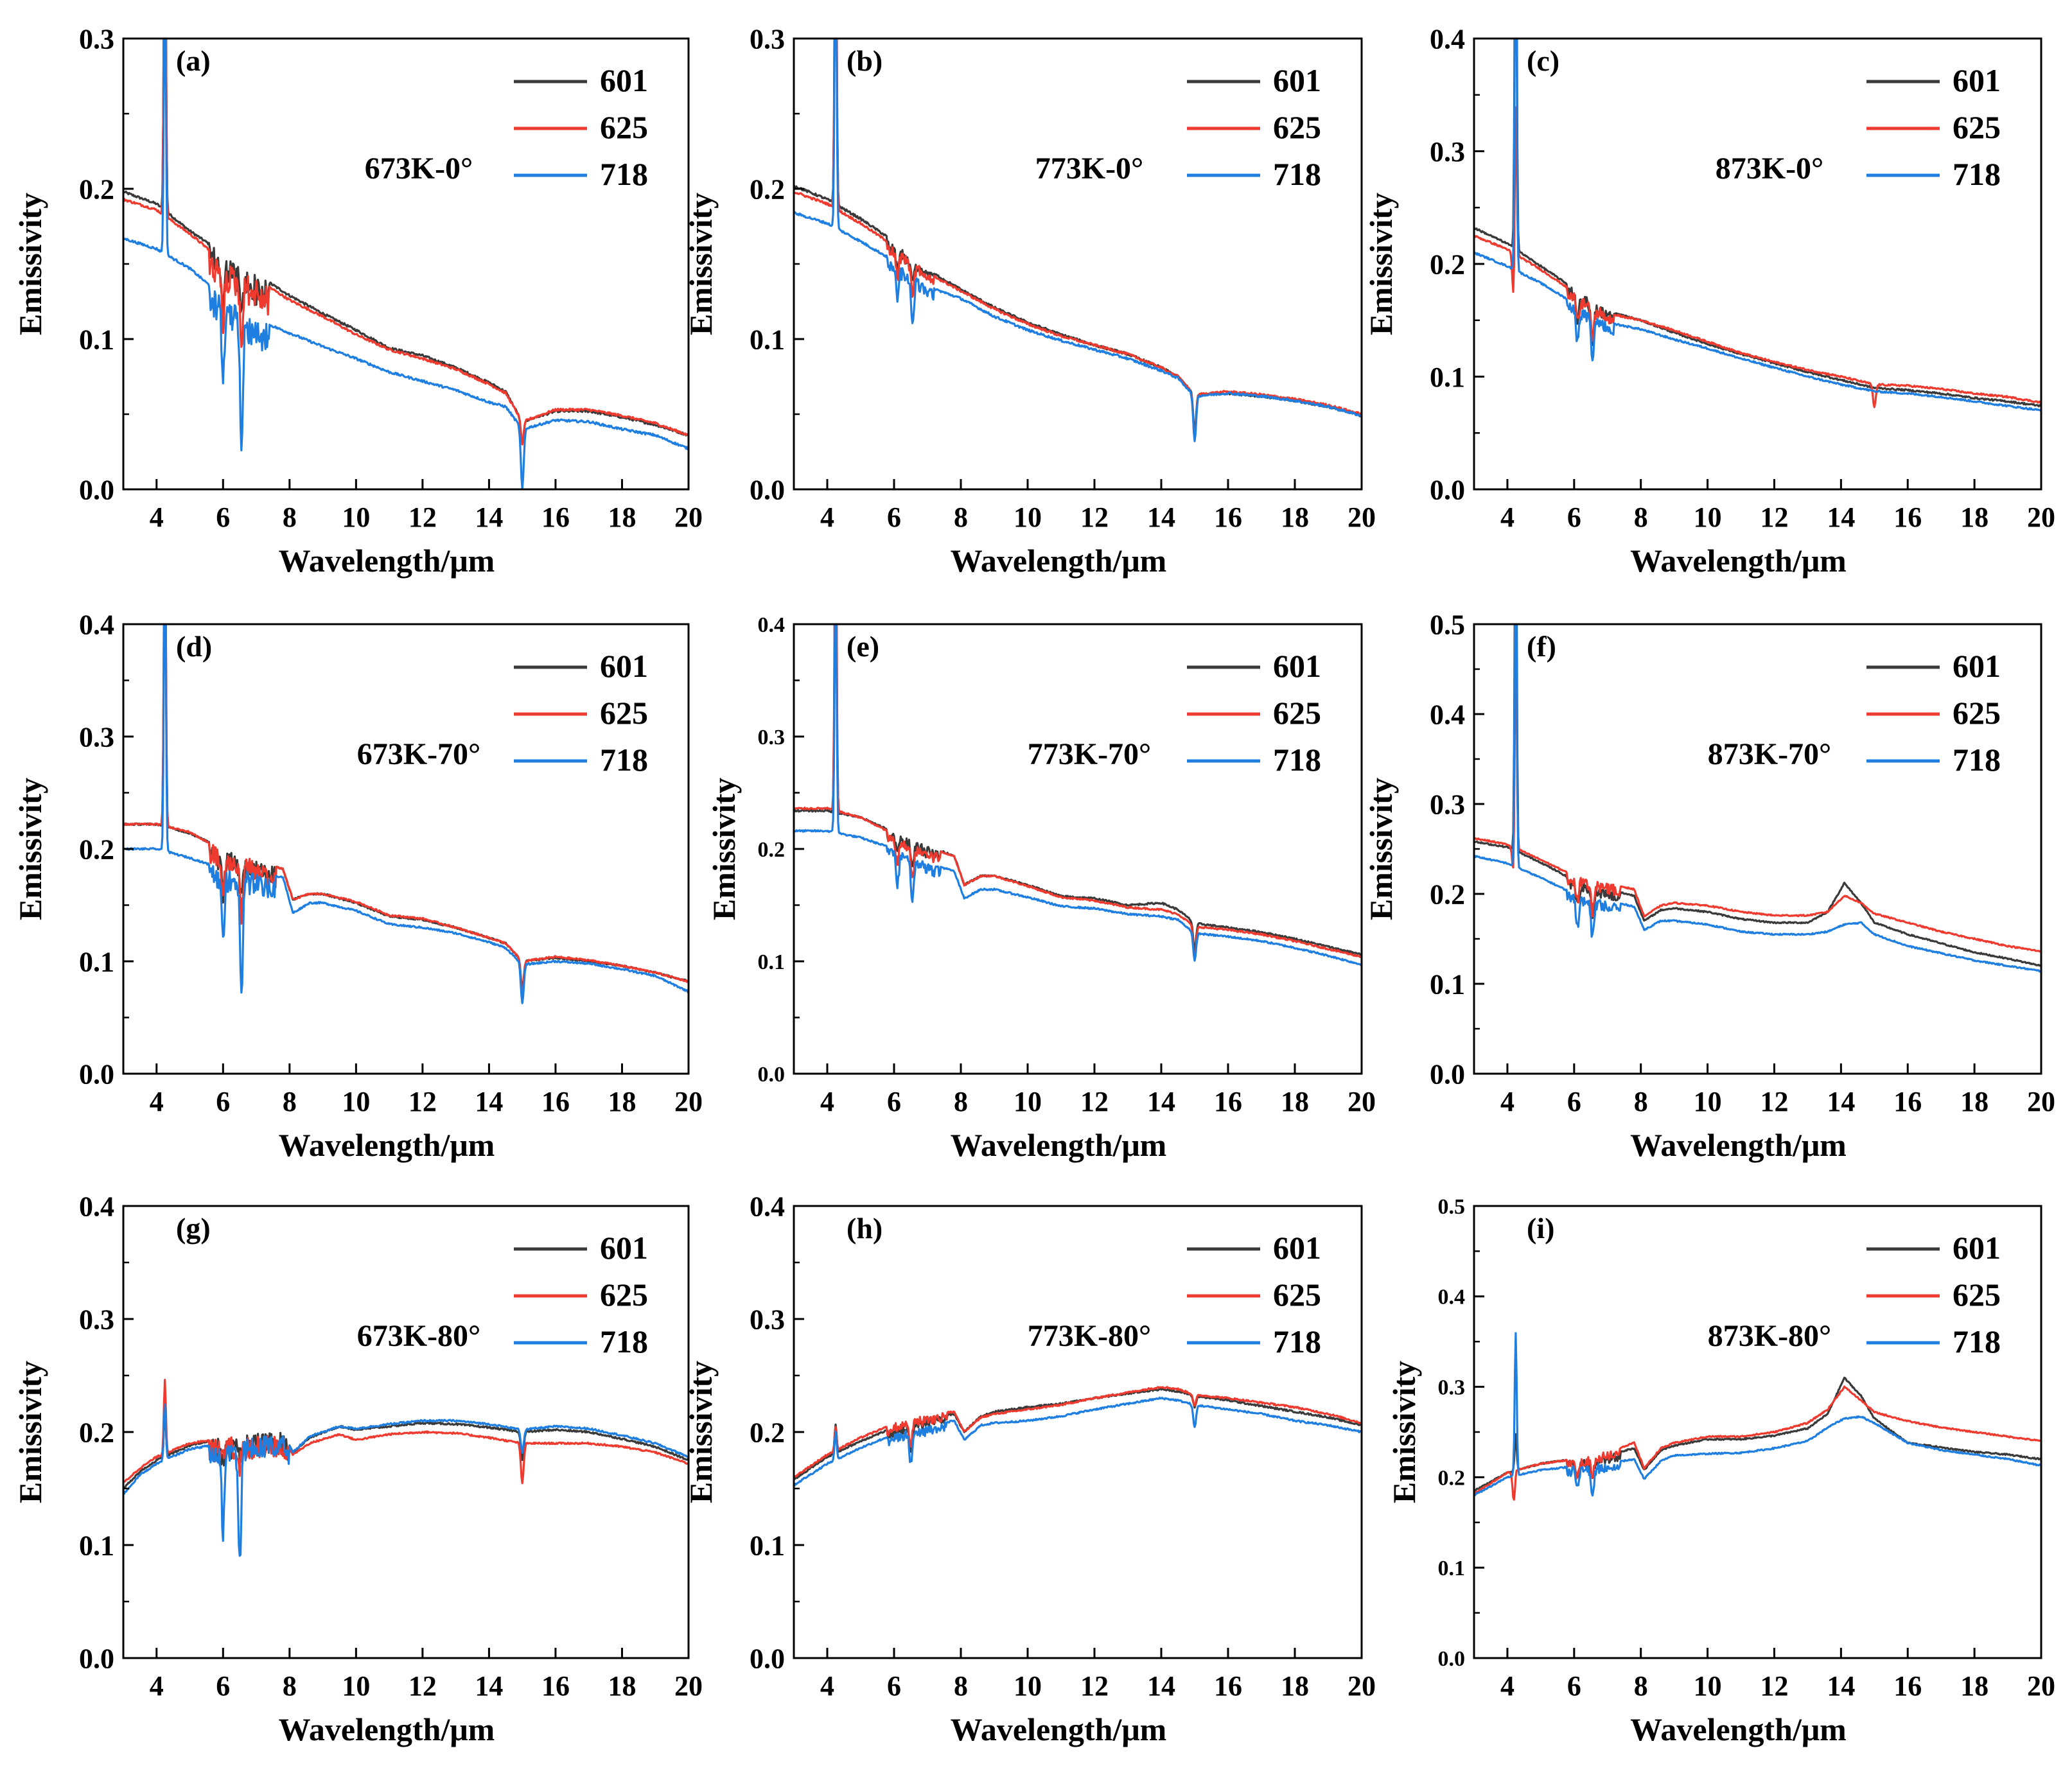 Image resolution: width=2072 pixels, height=1782 pixels. What do you see at coordinates (864, 60) in the screenshot?
I see `panel-b-label: (b)` at bounding box center [864, 60].